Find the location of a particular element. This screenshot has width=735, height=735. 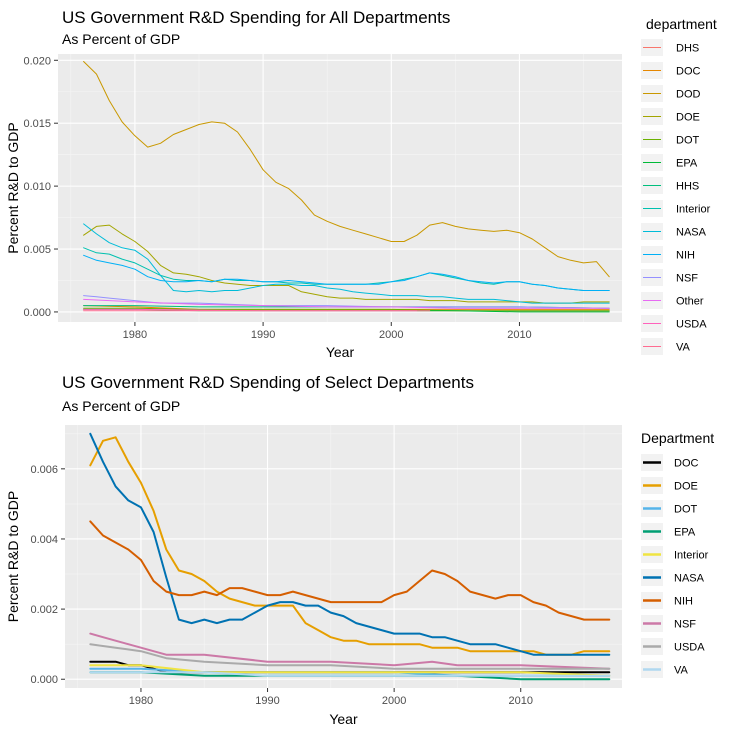

chart1-tick-label-y: 0.000 is located at coordinates (37, 313).